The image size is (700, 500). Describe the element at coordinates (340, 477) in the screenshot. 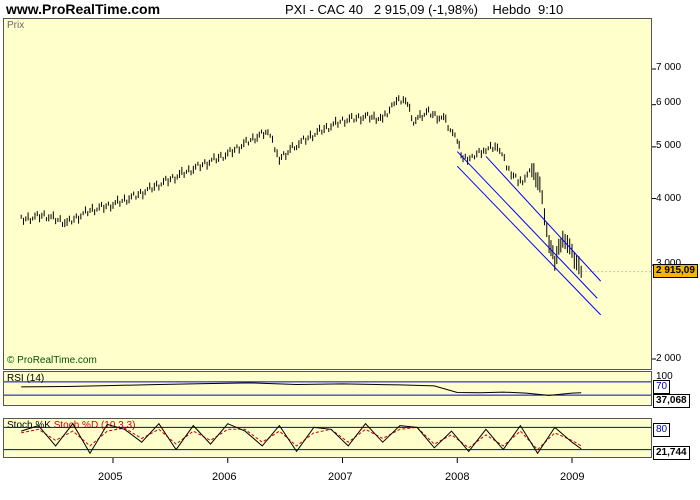

I see `x-tick-label: 2007` at that location.